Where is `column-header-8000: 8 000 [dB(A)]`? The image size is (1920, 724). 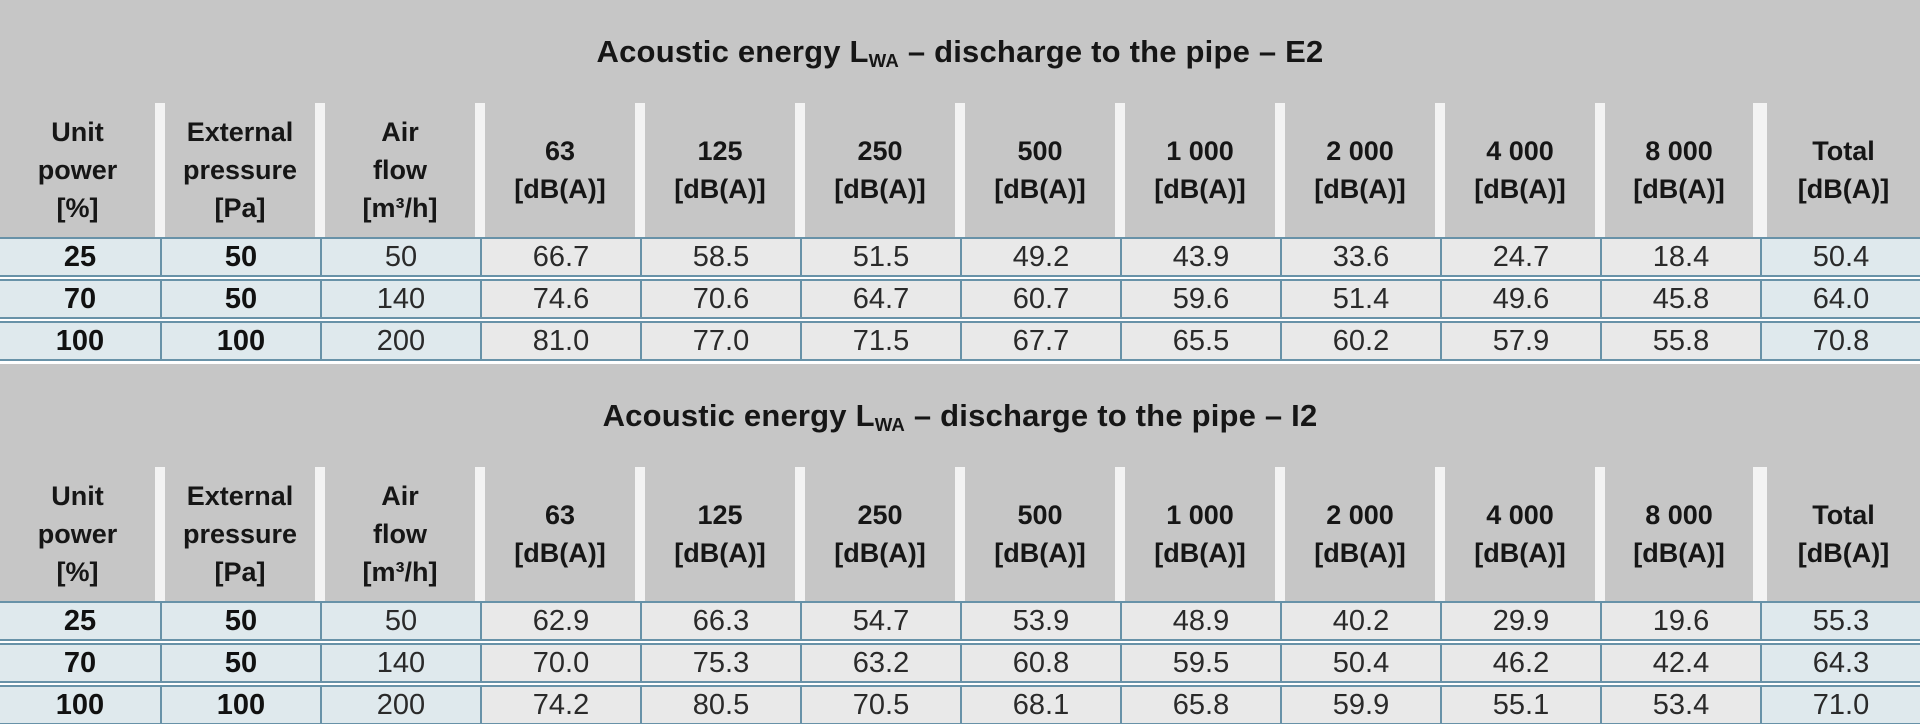
column-header-8000: 8 000 [dB(A)] is located at coordinates (1679, 534).